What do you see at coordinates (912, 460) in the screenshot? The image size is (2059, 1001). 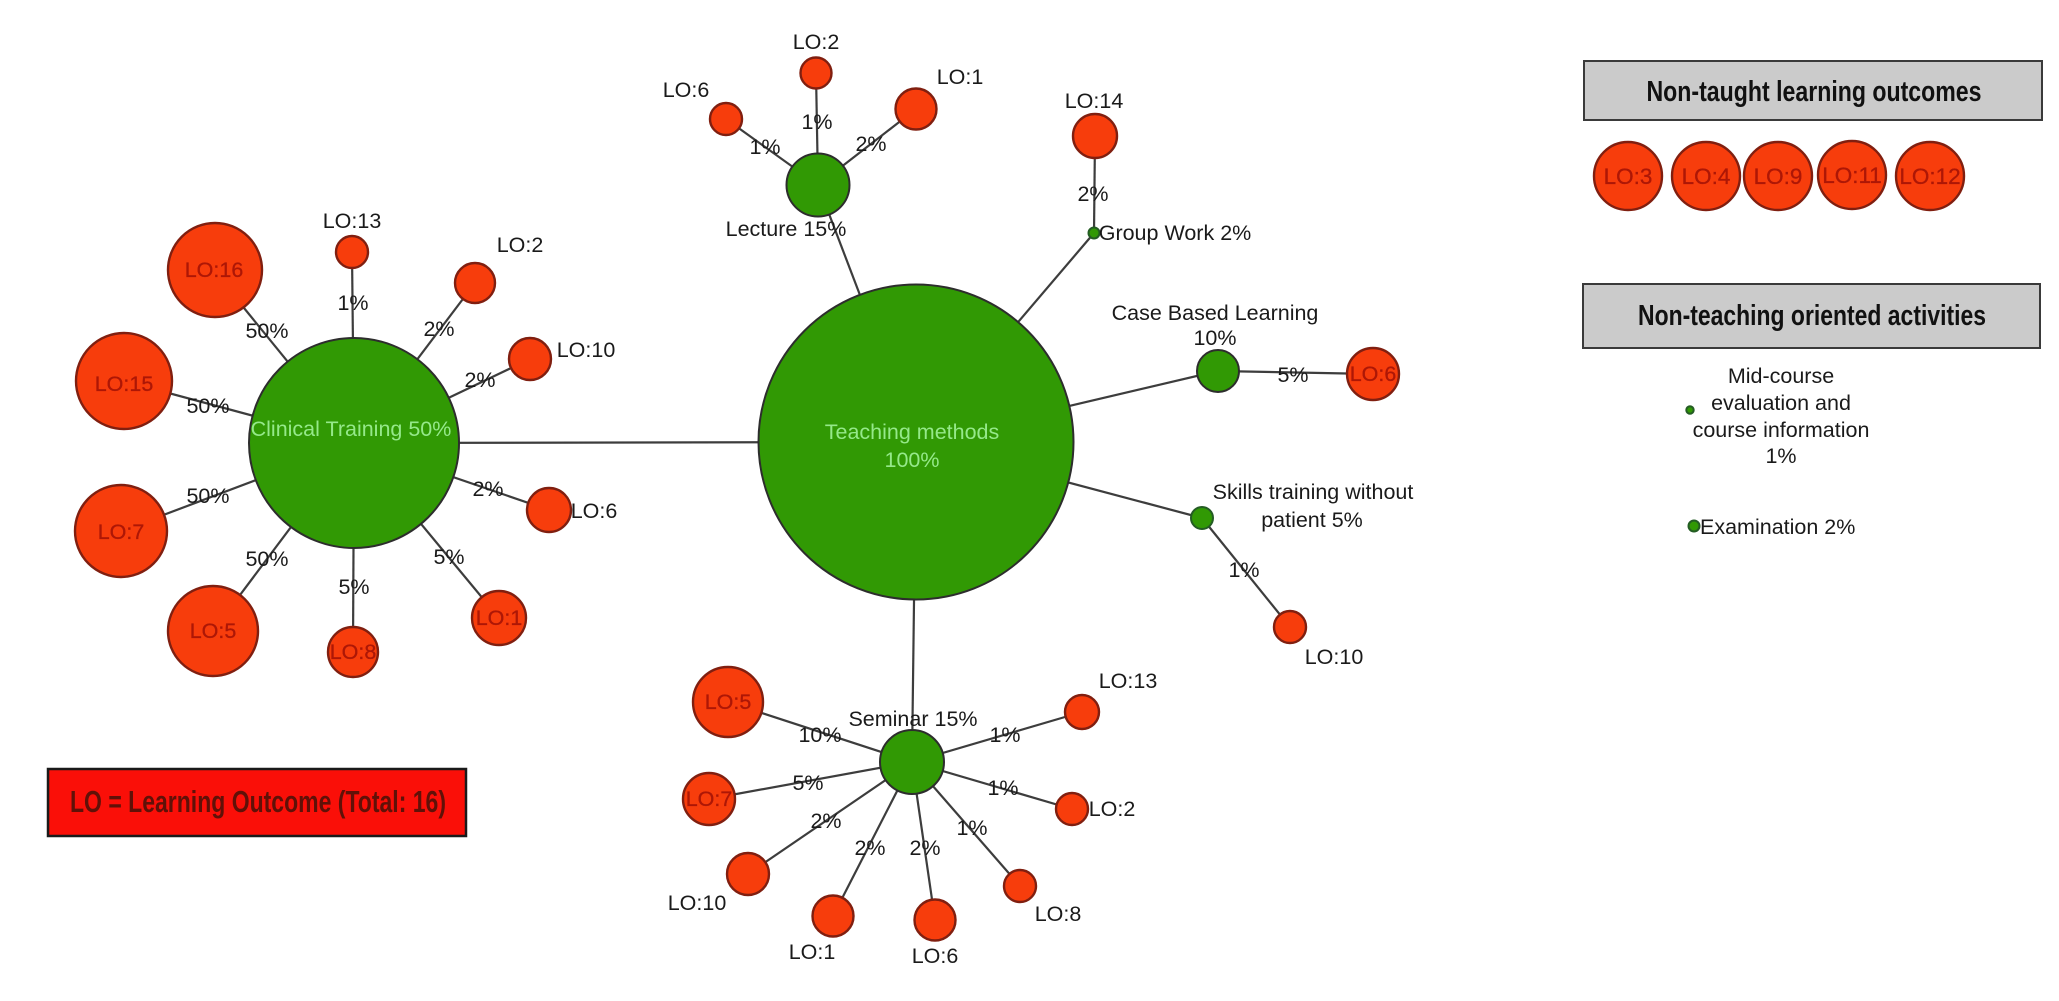 I see `svg-text: 100%` at bounding box center [912, 460].